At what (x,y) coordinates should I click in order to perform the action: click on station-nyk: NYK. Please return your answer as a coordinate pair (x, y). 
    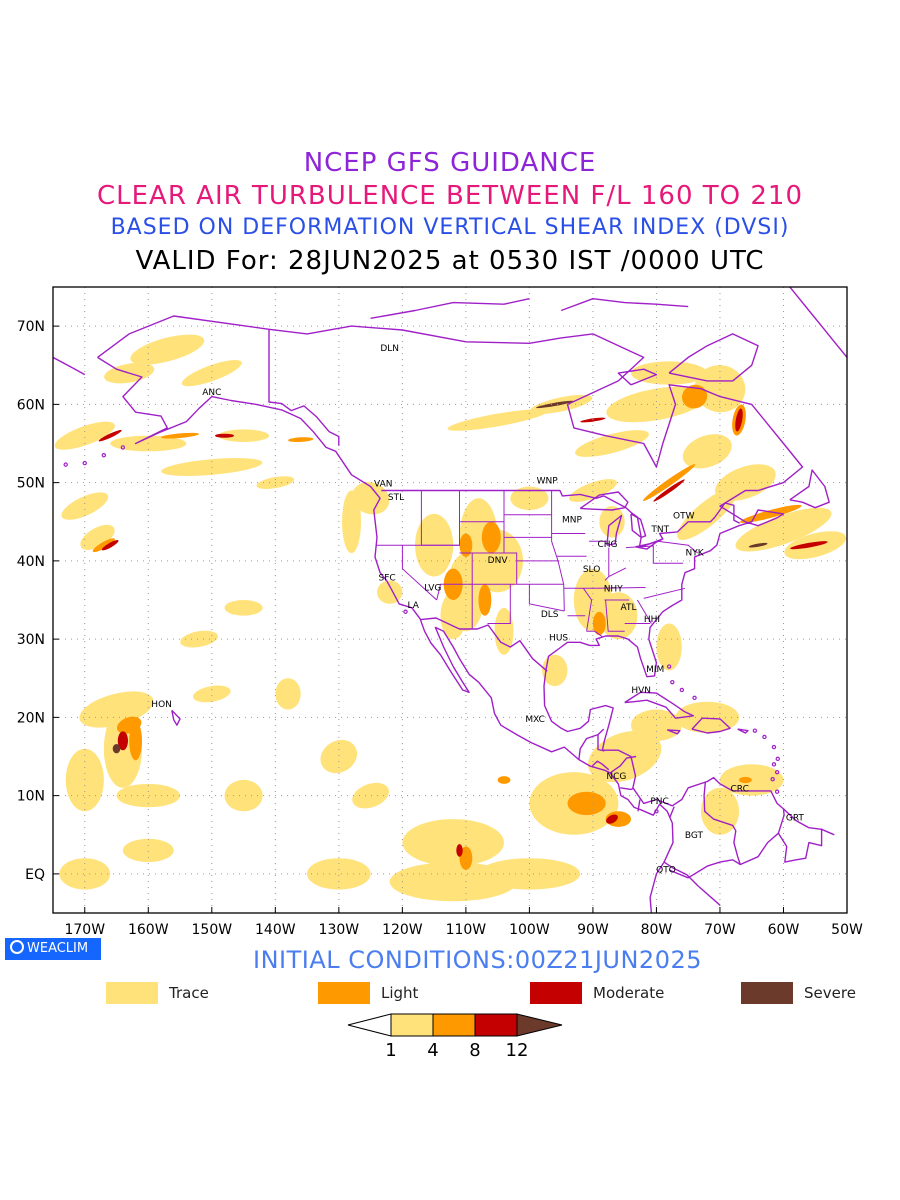
    Looking at the image, I should click on (695, 553).